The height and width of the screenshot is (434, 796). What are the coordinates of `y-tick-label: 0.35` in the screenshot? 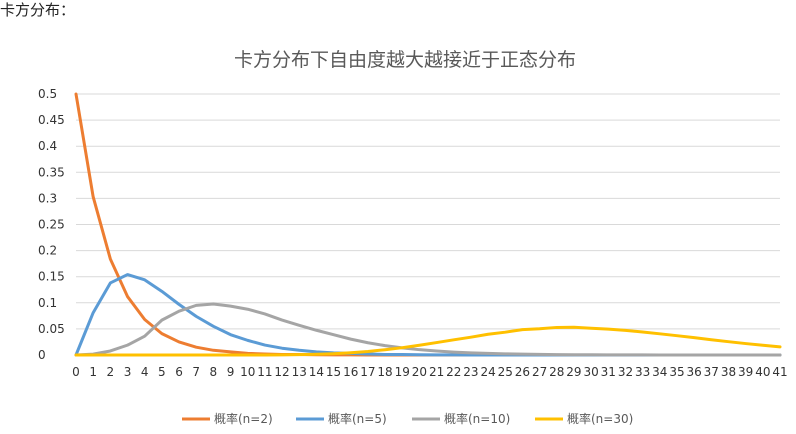 It's located at (51, 172).